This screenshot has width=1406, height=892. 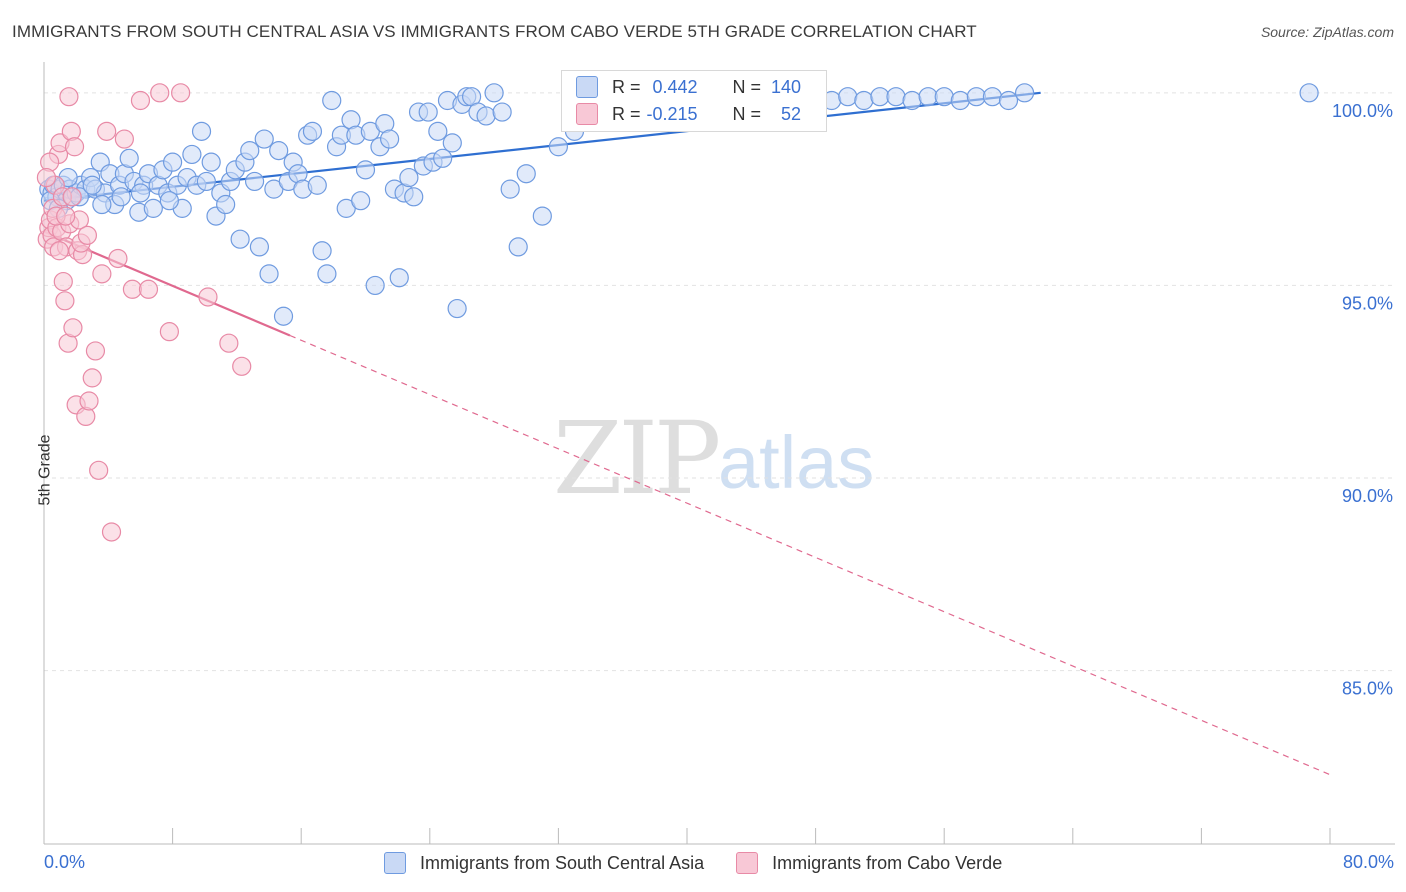 What do you see at coordinates (637, 458) in the screenshot?
I see `watermark-zip: ZIP` at bounding box center [637, 458].